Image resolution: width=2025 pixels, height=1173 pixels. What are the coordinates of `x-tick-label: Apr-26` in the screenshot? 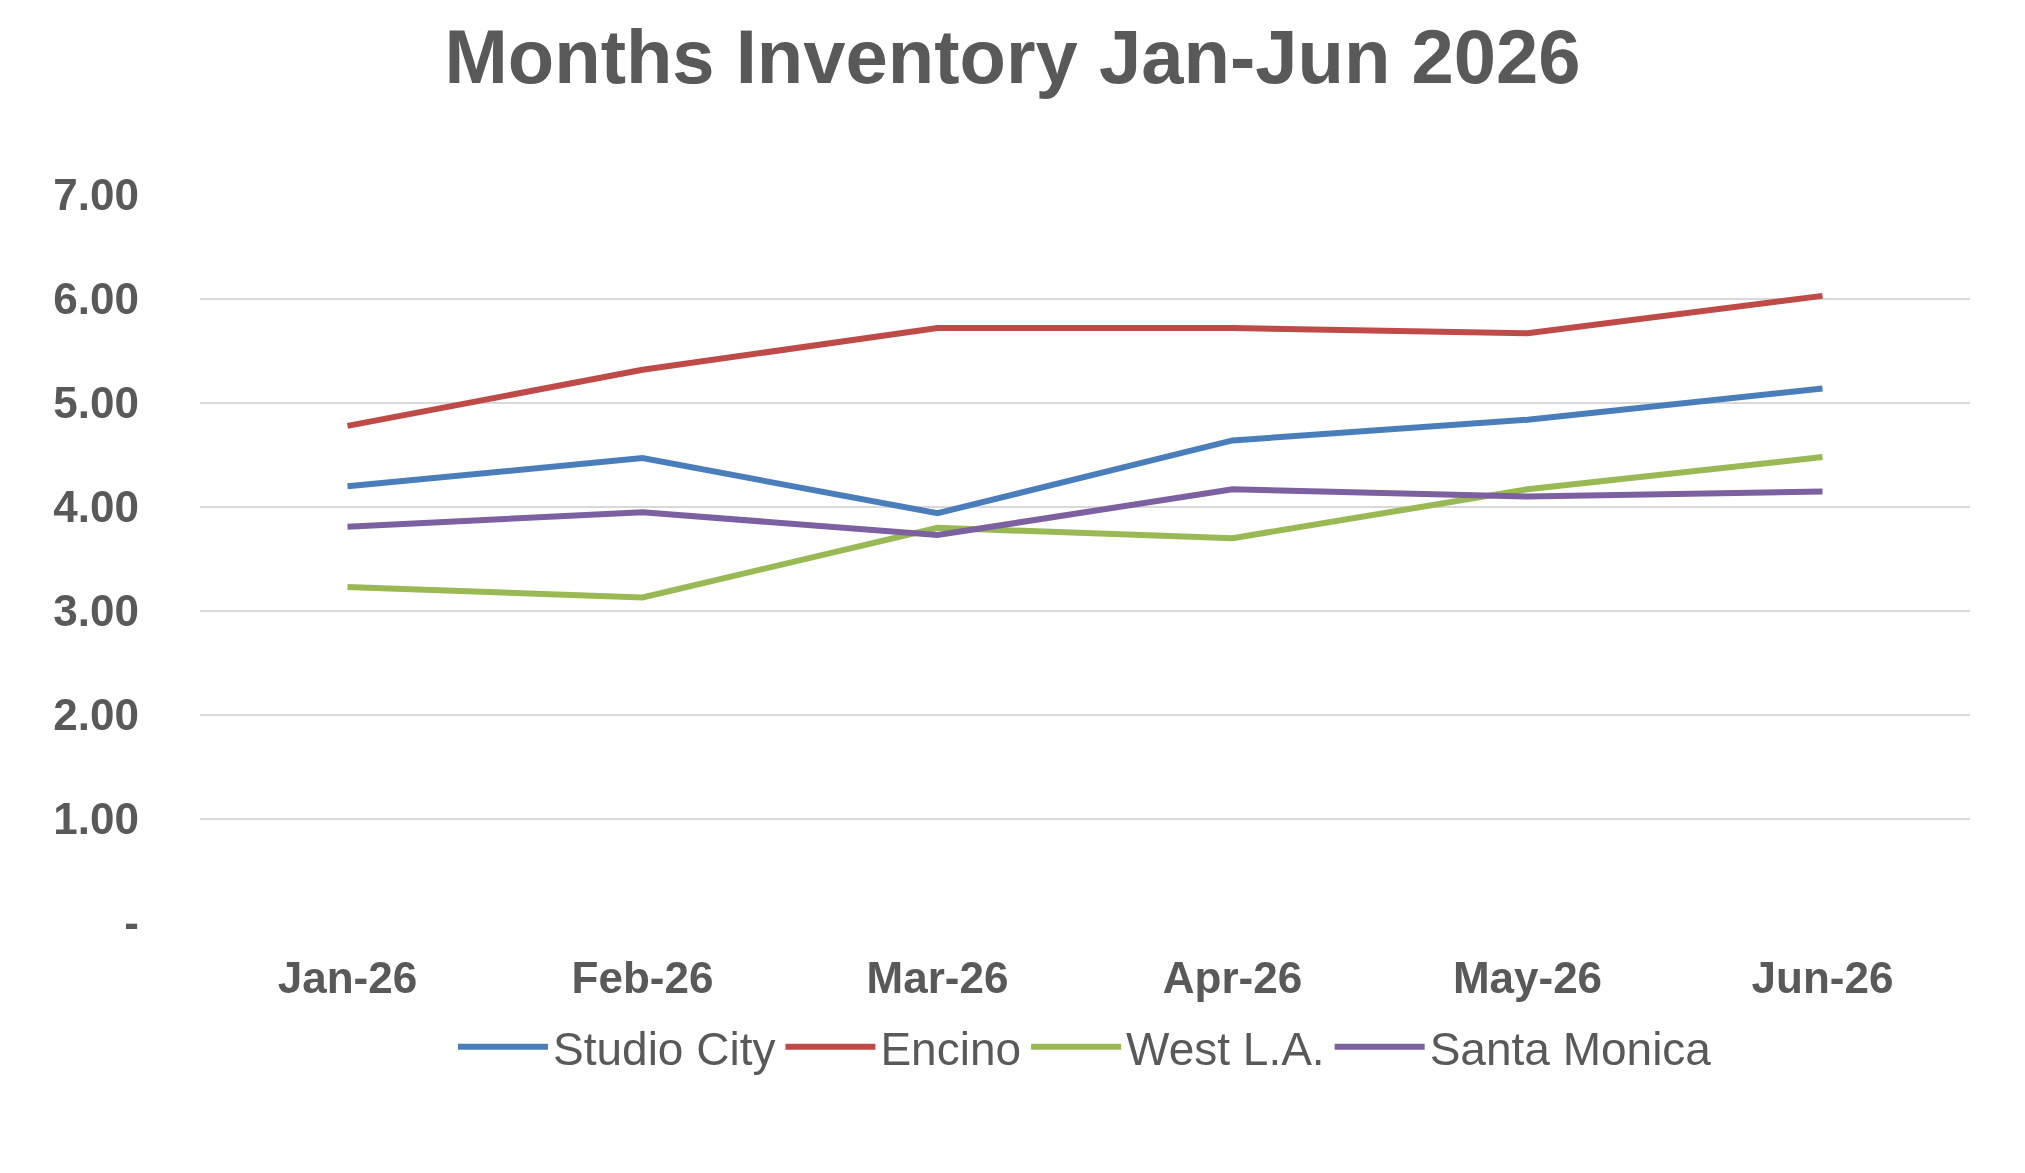 It's located at (1232, 977).